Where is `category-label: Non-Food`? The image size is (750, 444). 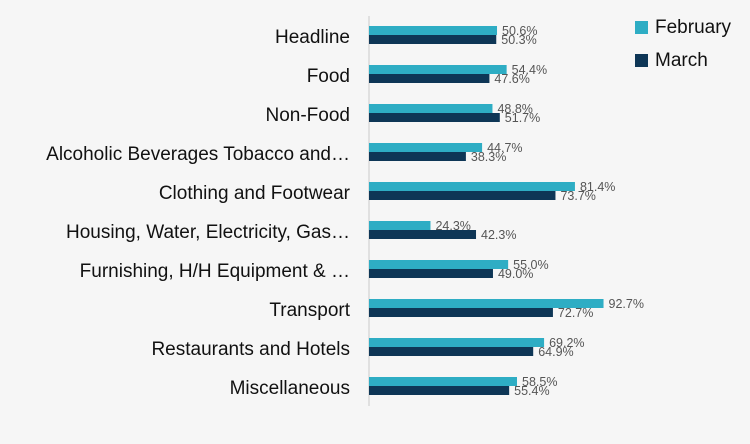 category-label: Non-Food is located at coordinates (308, 115).